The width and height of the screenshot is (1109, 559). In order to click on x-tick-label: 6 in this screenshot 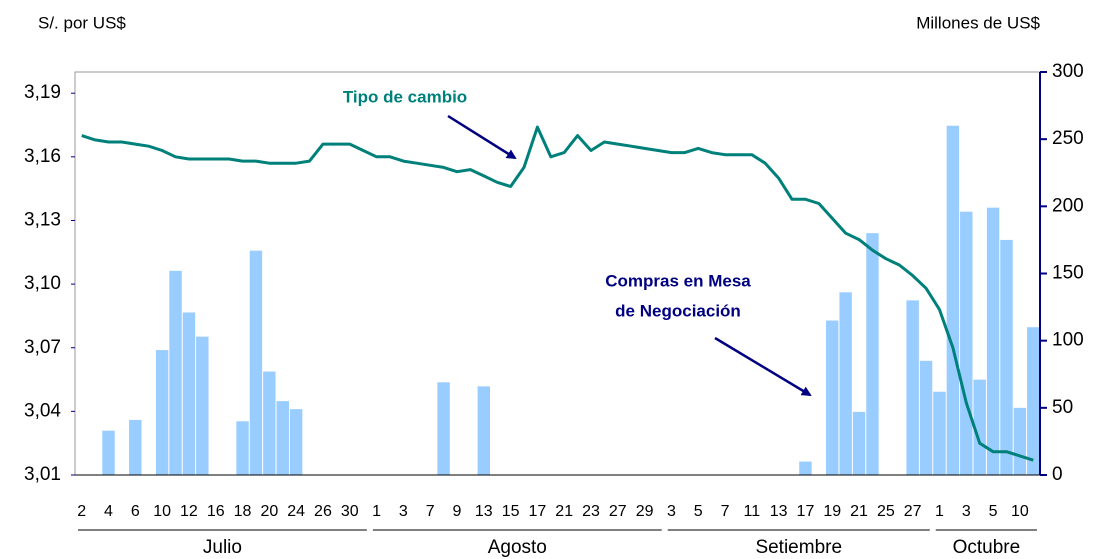, I will do `click(135, 511)`.